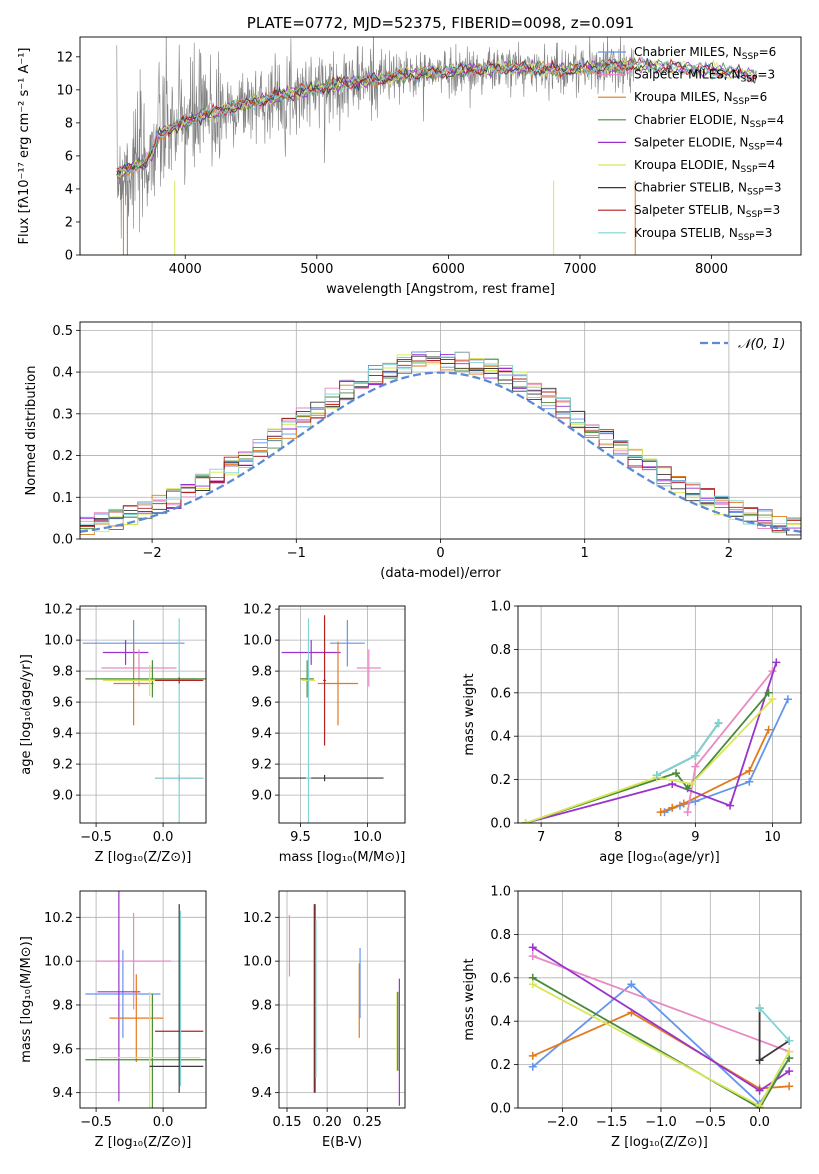  Describe the element at coordinates (261, 703) in the screenshot. I see `y-tick-label: 9.6` at that location.